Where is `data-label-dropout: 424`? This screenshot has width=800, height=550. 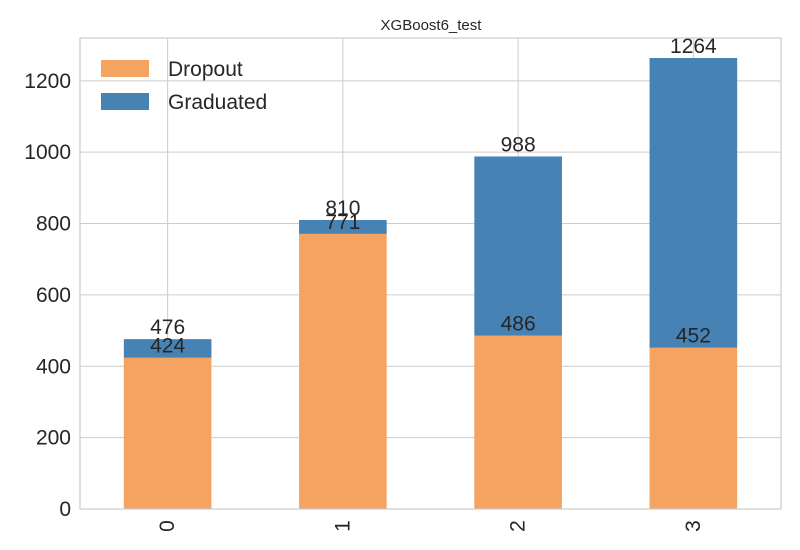
data-label-dropout: 424 is located at coordinates (167, 346).